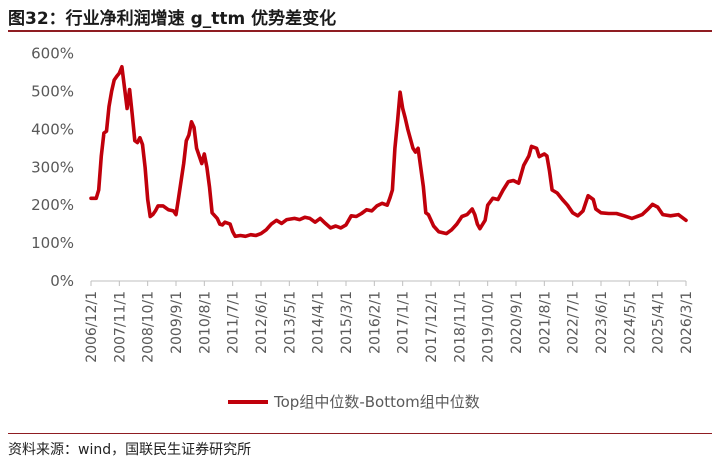 The width and height of the screenshot is (720, 463). Describe the element at coordinates (62, 281) in the screenshot. I see `y-tick-label: 0%` at that location.